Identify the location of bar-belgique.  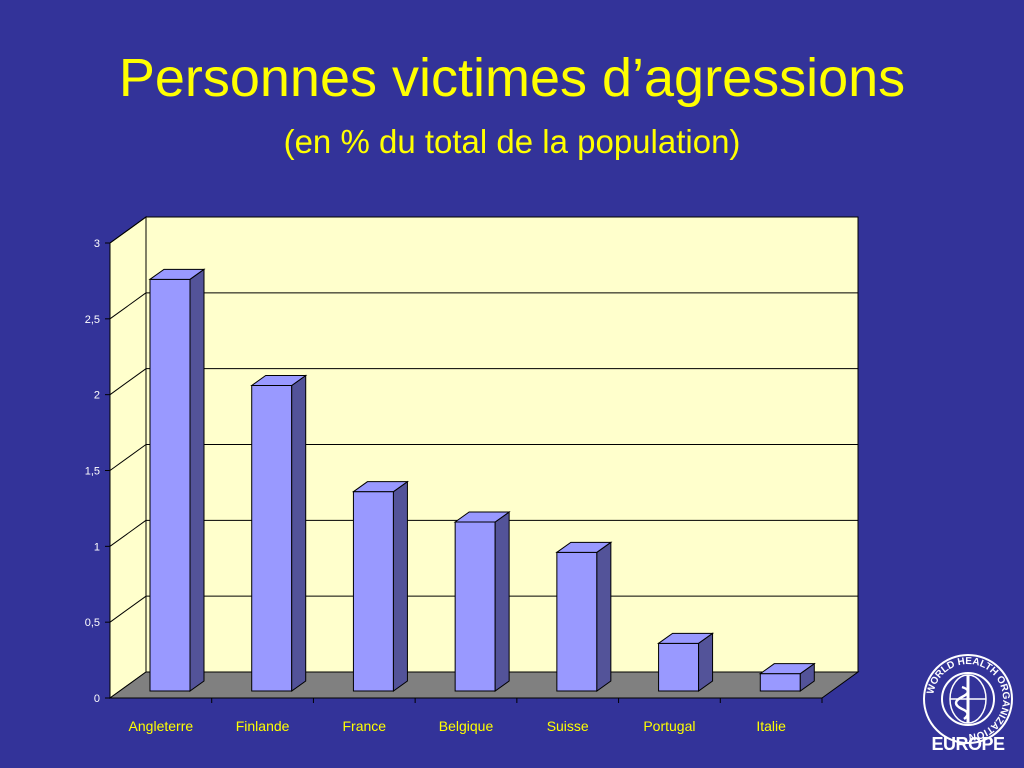
(475, 606).